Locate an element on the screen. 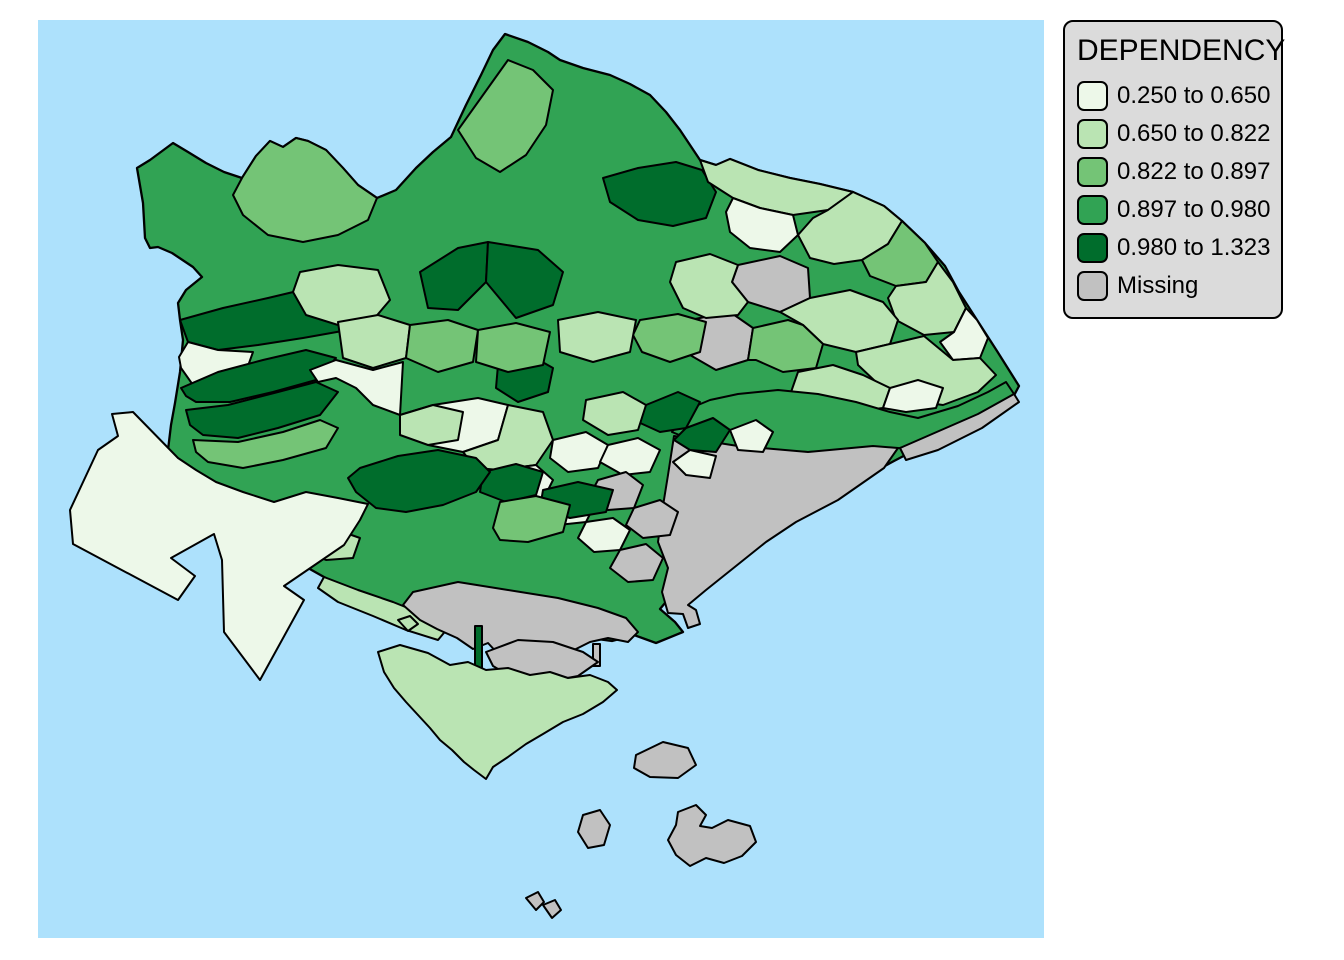 The width and height of the screenshot is (1344, 960). legend-item: 0.980 to 1.323 is located at coordinates (1174, 248).